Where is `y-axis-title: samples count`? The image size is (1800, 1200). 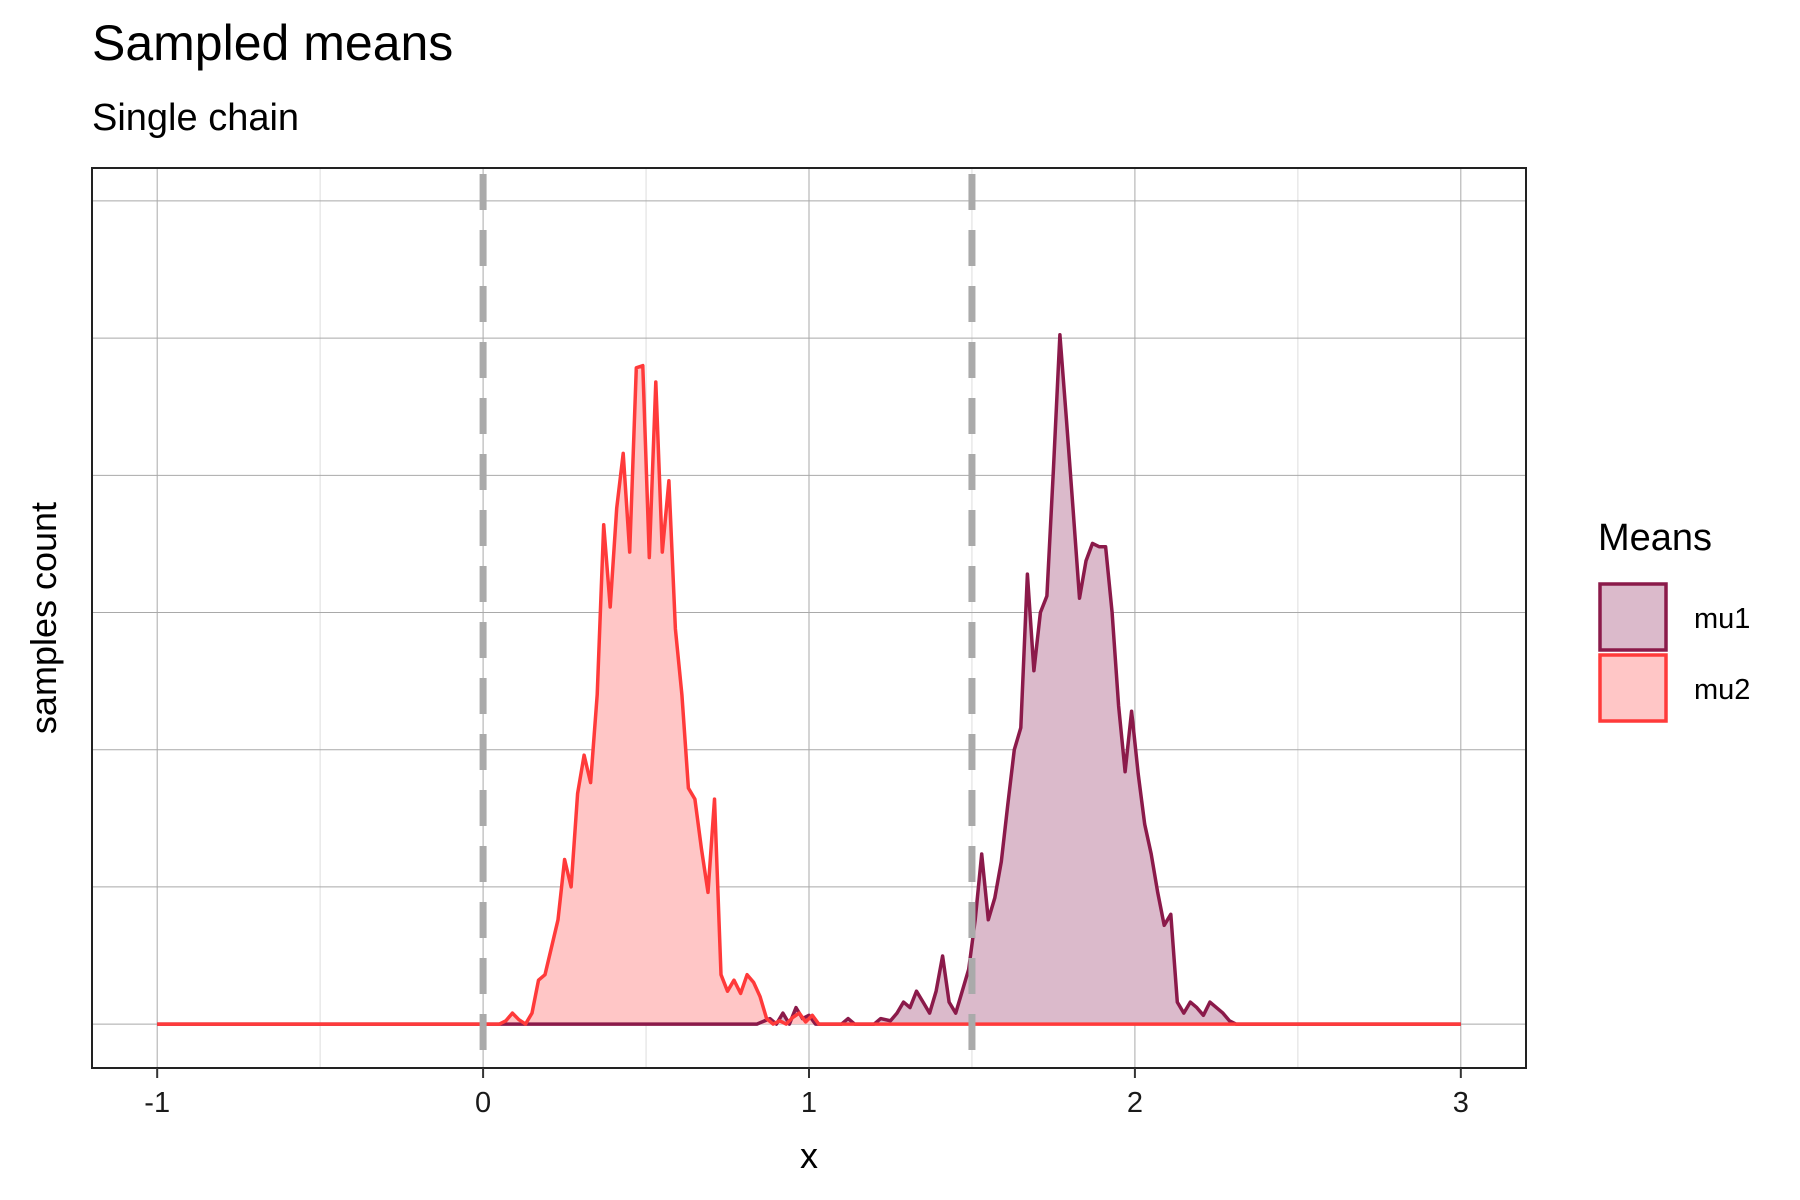
y-axis-title: samples count is located at coordinates (43, 618).